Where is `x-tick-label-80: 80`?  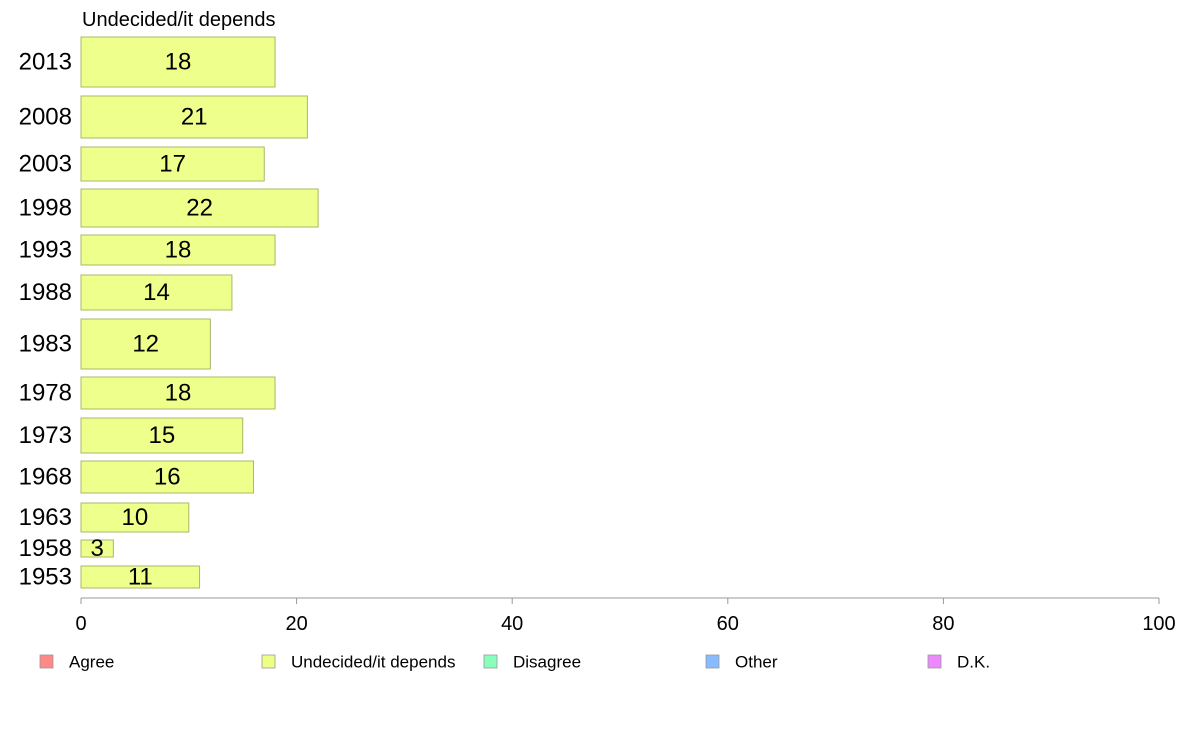 x-tick-label-80: 80 is located at coordinates (943, 624).